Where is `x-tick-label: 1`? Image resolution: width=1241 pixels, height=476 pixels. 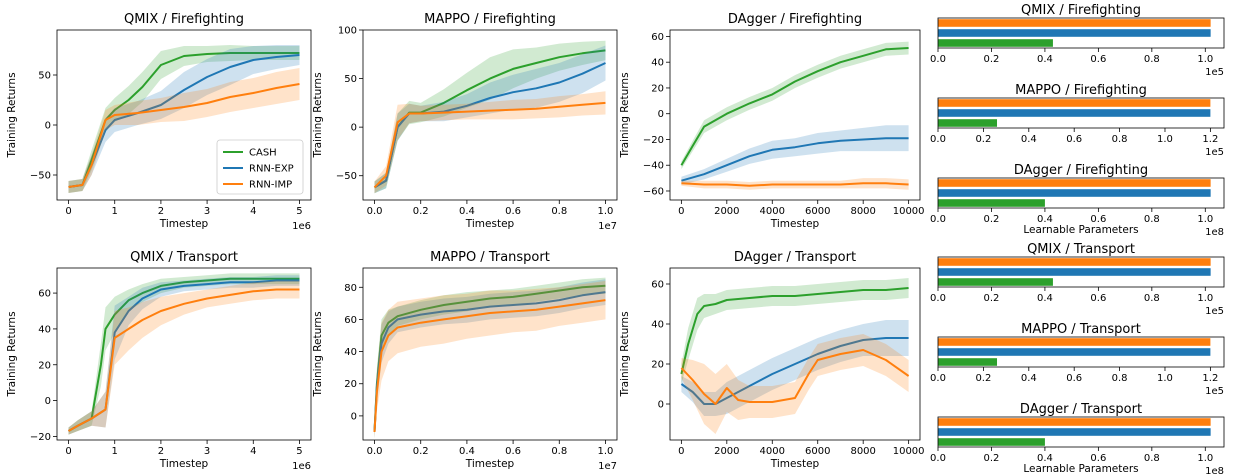
x-tick-label: 1 is located at coordinates (115, 211).